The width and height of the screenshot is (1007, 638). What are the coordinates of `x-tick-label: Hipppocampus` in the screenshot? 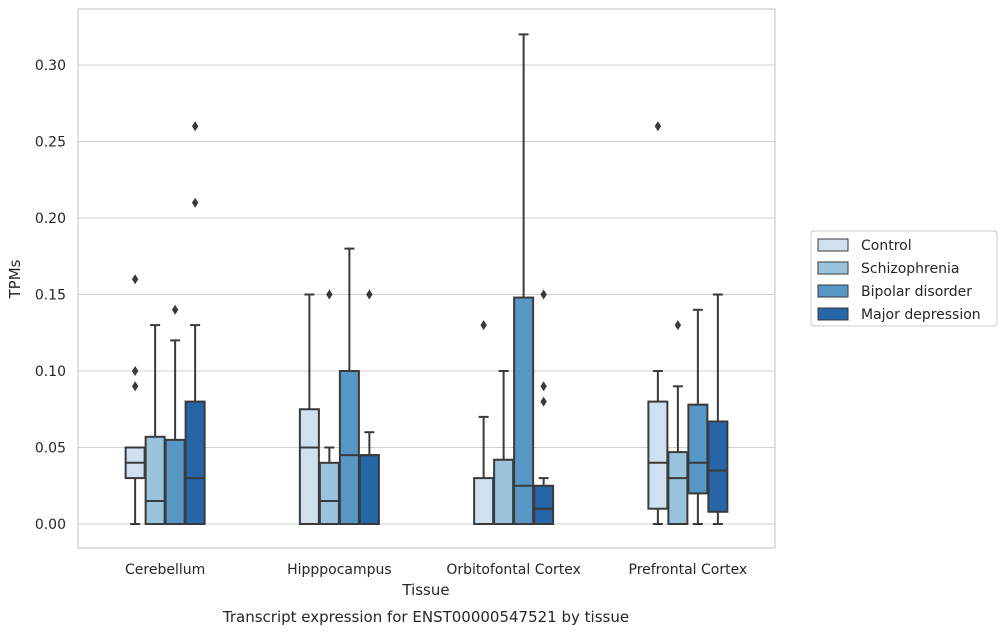 It's located at (339, 570).